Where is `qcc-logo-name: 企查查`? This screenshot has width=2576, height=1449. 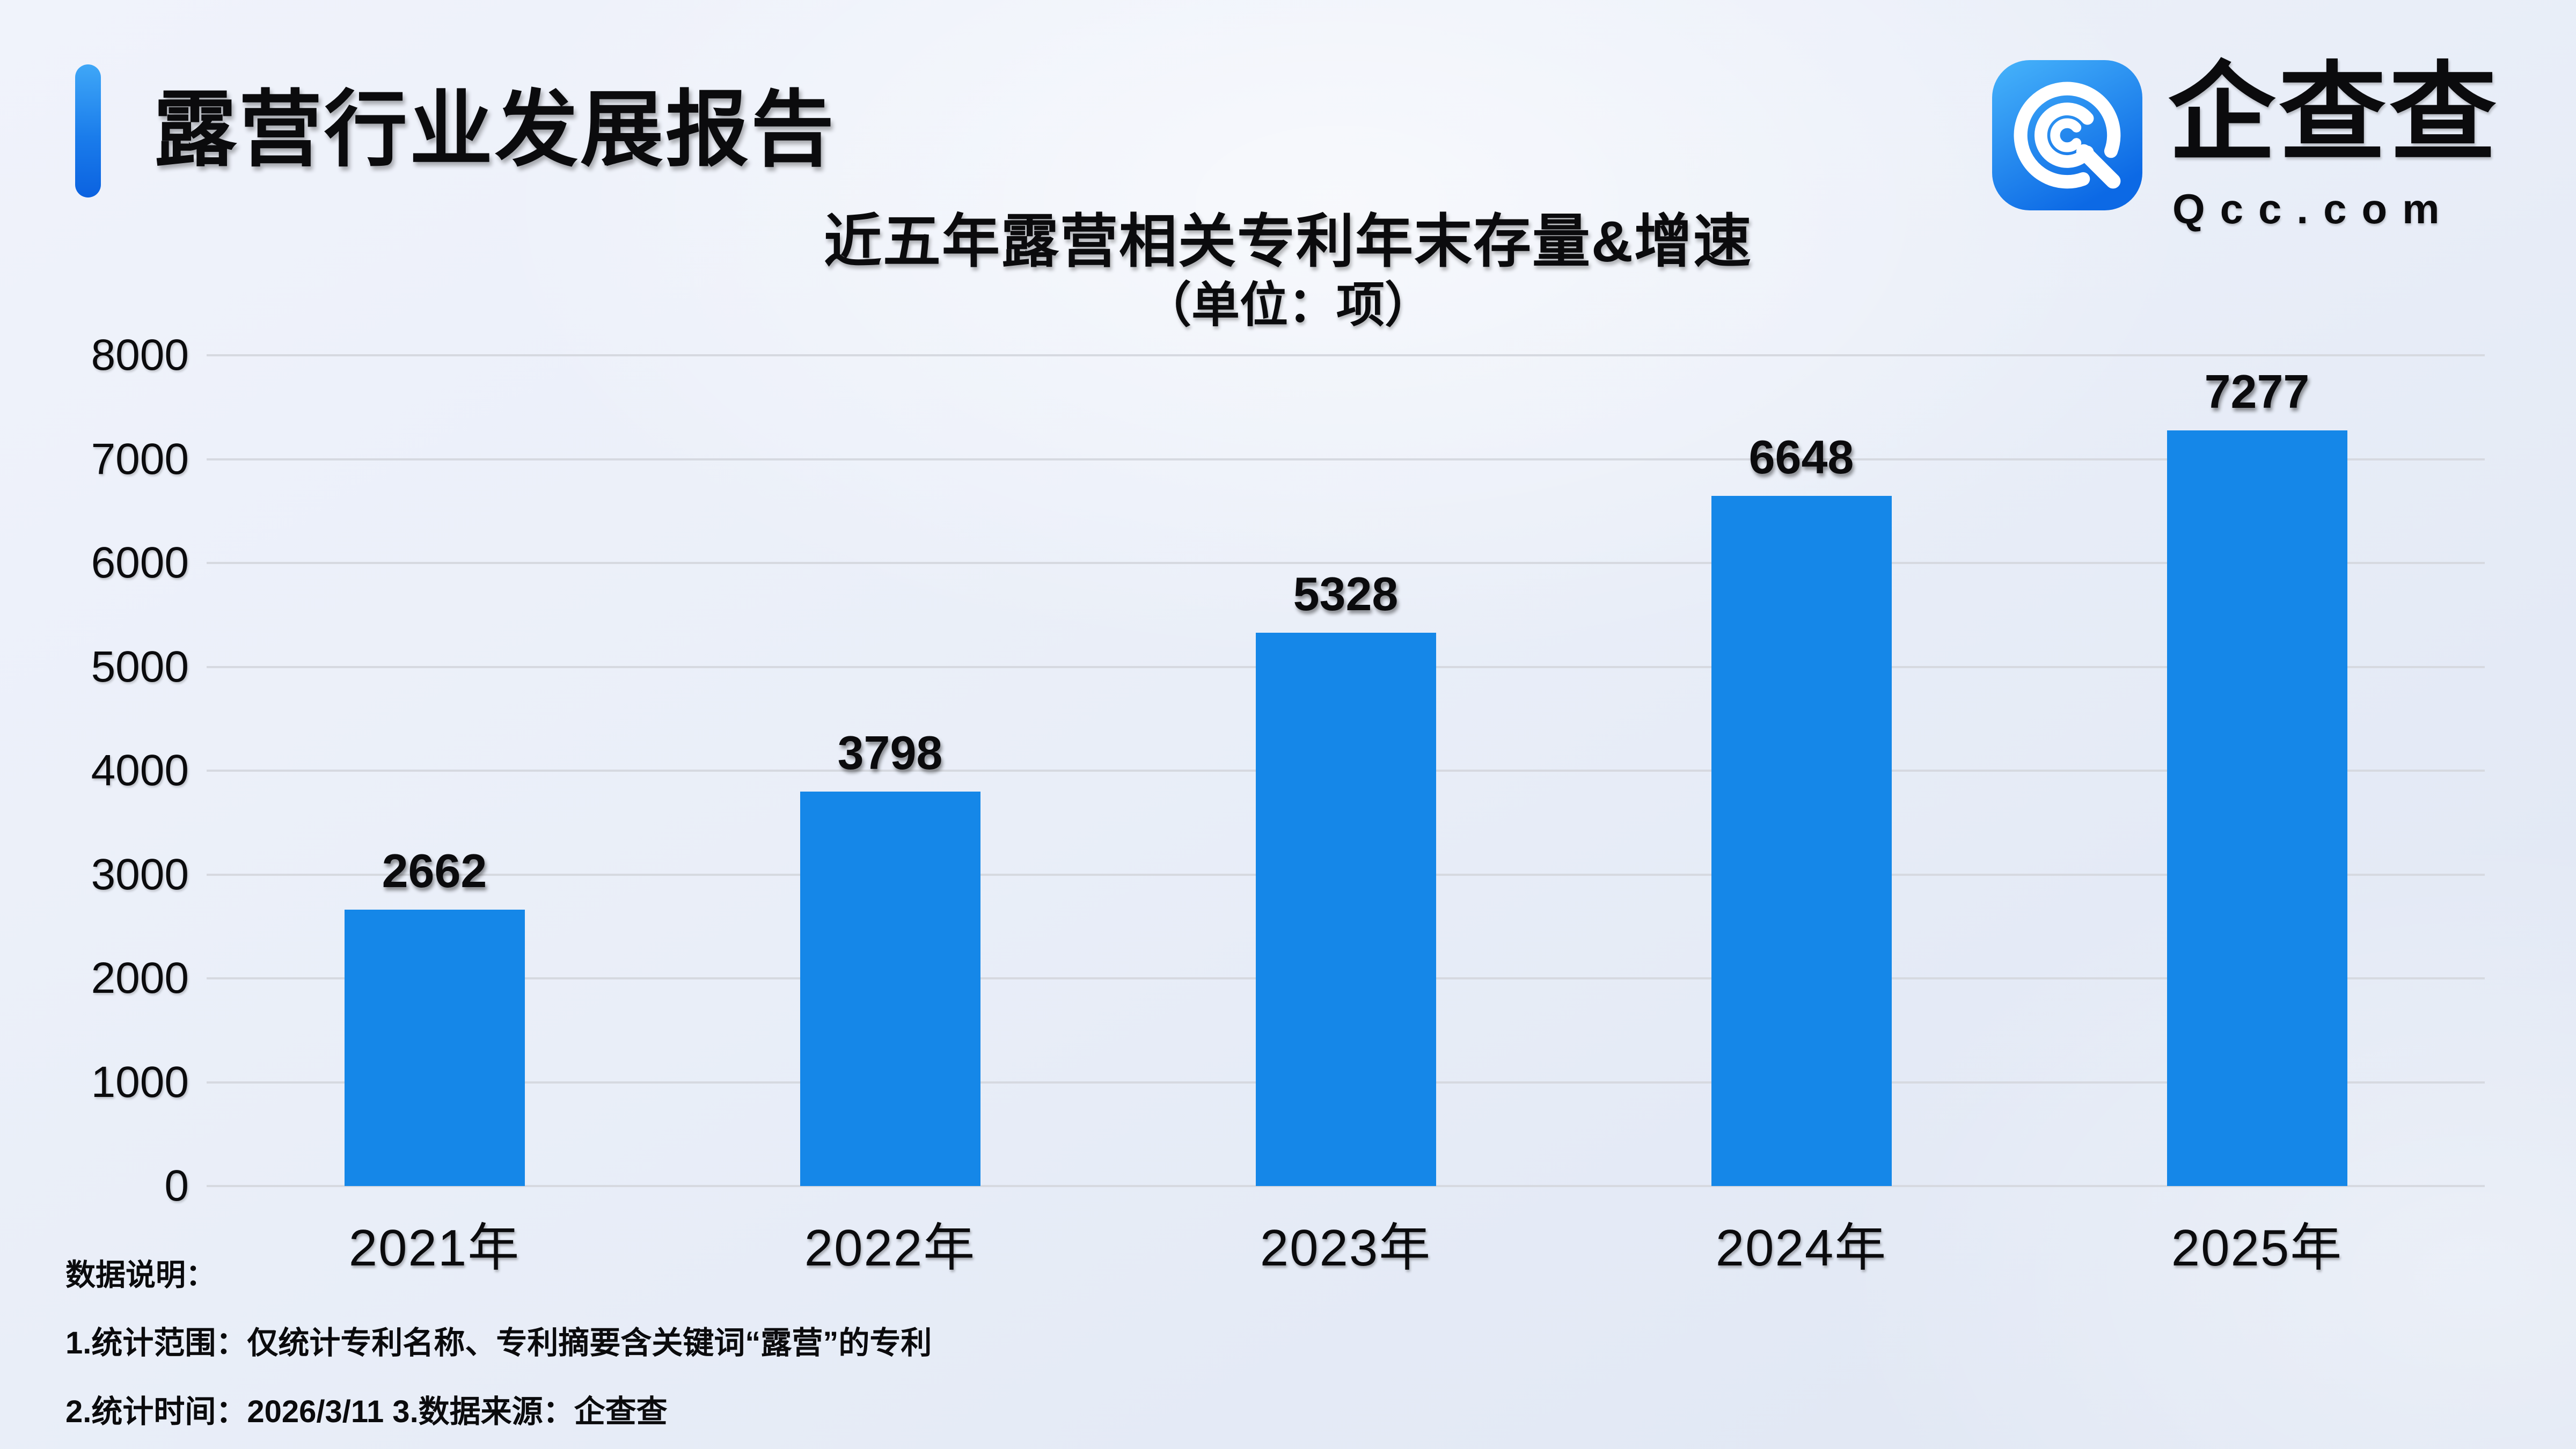
qcc-logo-name: 企查查 is located at coordinates (2334, 113).